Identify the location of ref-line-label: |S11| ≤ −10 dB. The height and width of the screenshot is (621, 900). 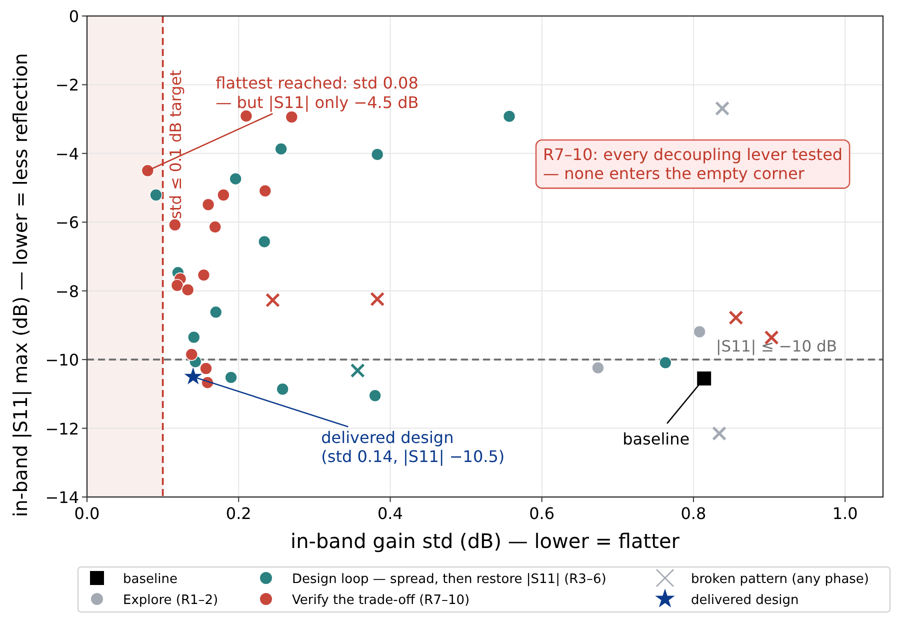
(776, 347).